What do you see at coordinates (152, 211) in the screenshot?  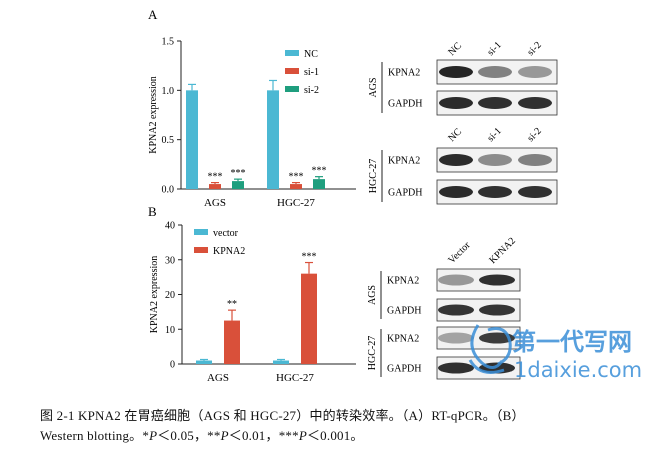 I see `panel-b-label: B` at bounding box center [152, 211].